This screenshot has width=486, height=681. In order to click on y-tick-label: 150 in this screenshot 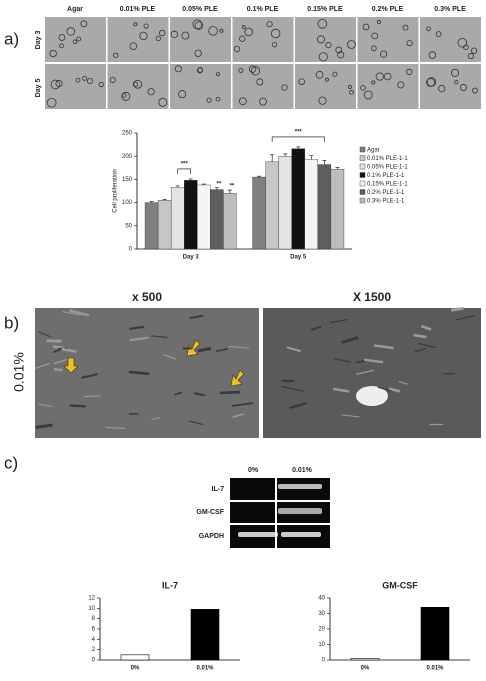, I will do `click(127, 180)`.